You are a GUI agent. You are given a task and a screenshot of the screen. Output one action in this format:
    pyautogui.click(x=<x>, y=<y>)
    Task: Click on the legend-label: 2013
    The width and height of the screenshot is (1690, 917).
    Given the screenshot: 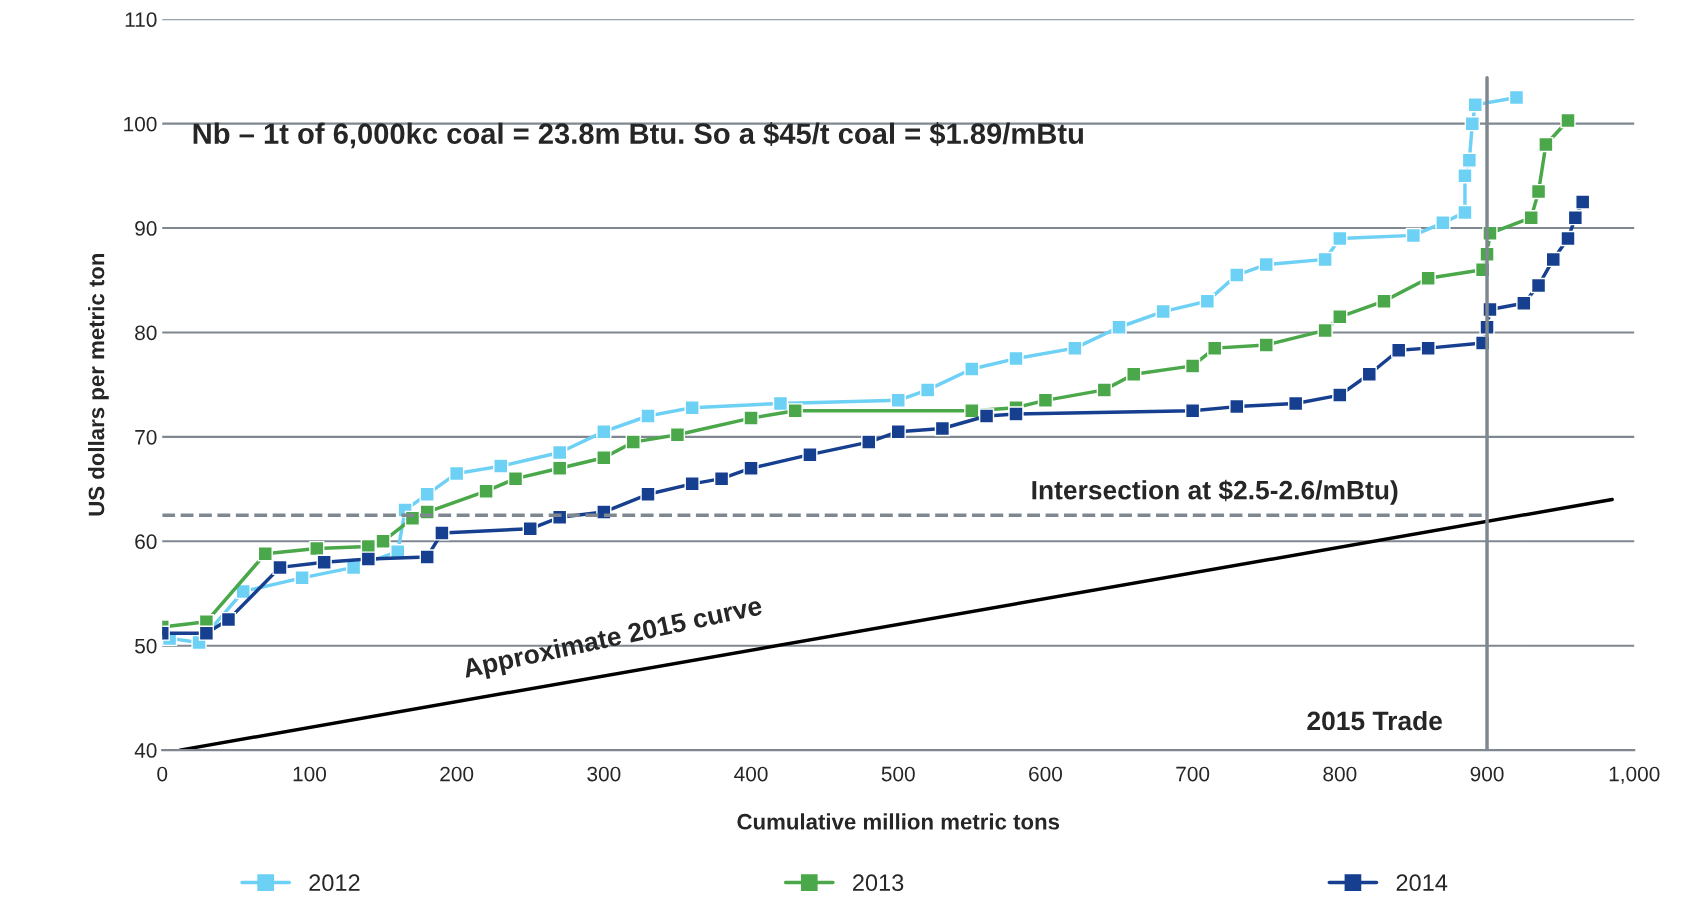 What is the action you would take?
    pyautogui.click(x=878, y=883)
    